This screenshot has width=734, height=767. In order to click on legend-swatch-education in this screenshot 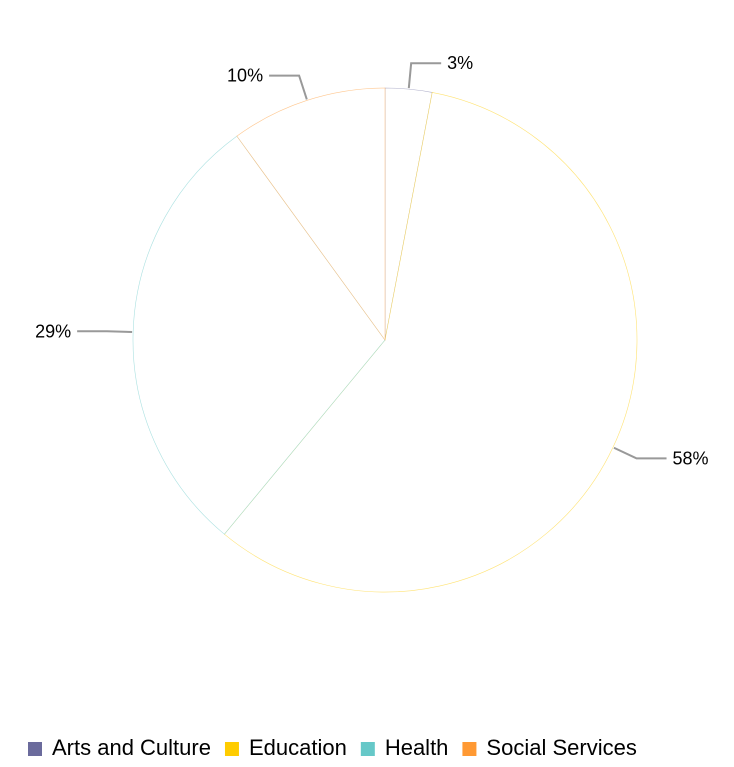, I will do `click(231, 749)`.